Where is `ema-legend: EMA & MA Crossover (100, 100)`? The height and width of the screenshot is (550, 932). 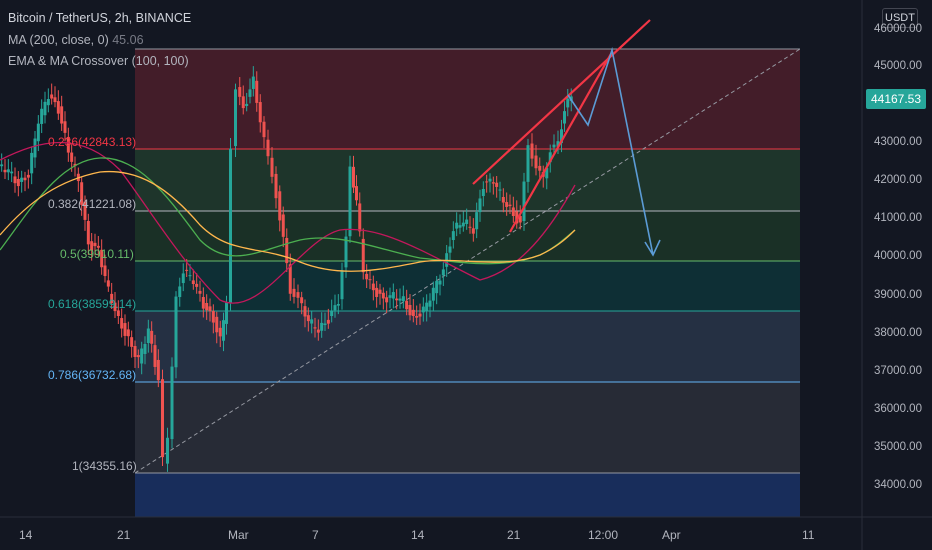 ema-legend: EMA & MA Crossover (100, 100) is located at coordinates (98, 61).